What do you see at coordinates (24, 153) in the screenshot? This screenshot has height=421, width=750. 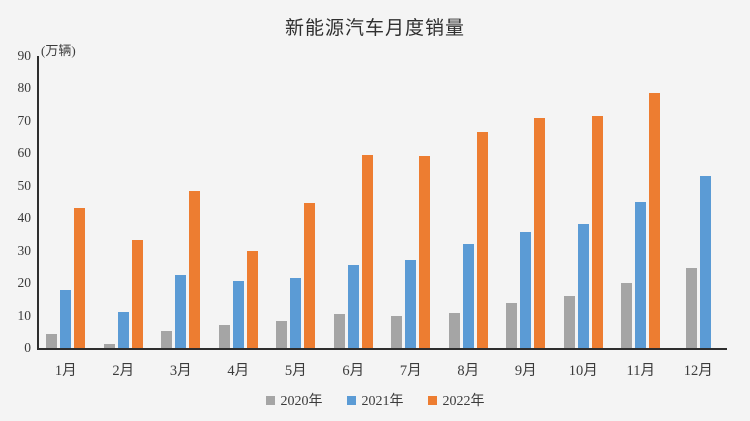 I see `y-tick-label: 60` at bounding box center [24, 153].